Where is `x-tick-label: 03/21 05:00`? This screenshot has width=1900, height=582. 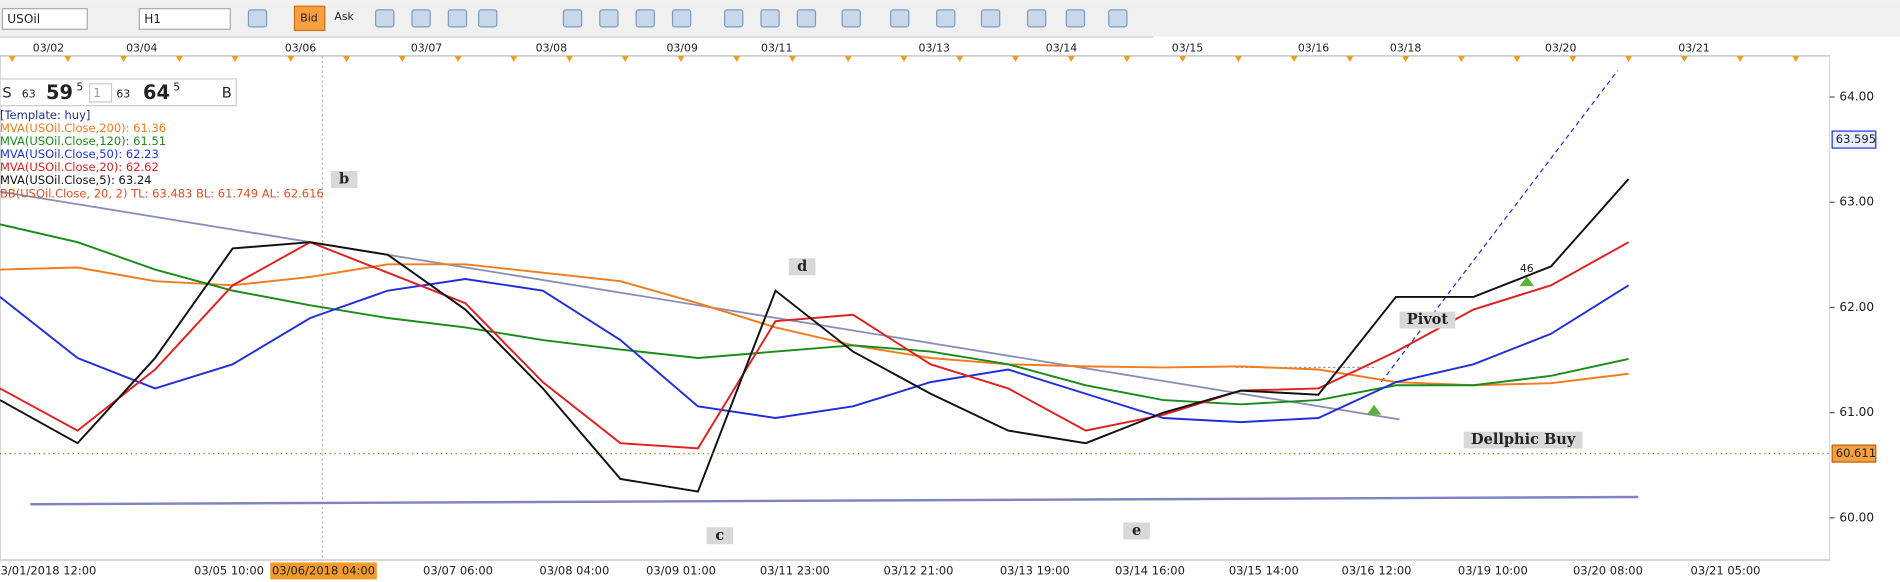
x-tick-label: 03/21 05:00 is located at coordinates (1726, 570).